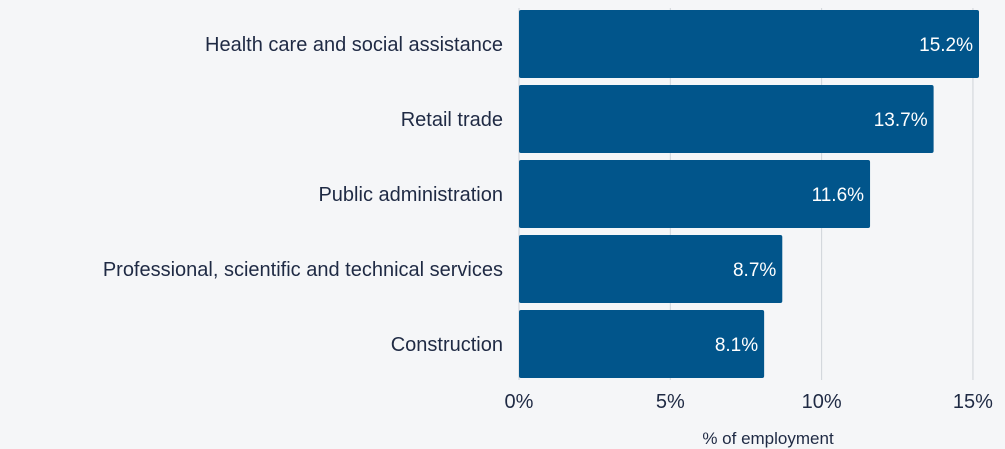 This screenshot has width=1005, height=449. Describe the element at coordinates (452, 120) in the screenshot. I see `category-label: Retail trade` at that location.